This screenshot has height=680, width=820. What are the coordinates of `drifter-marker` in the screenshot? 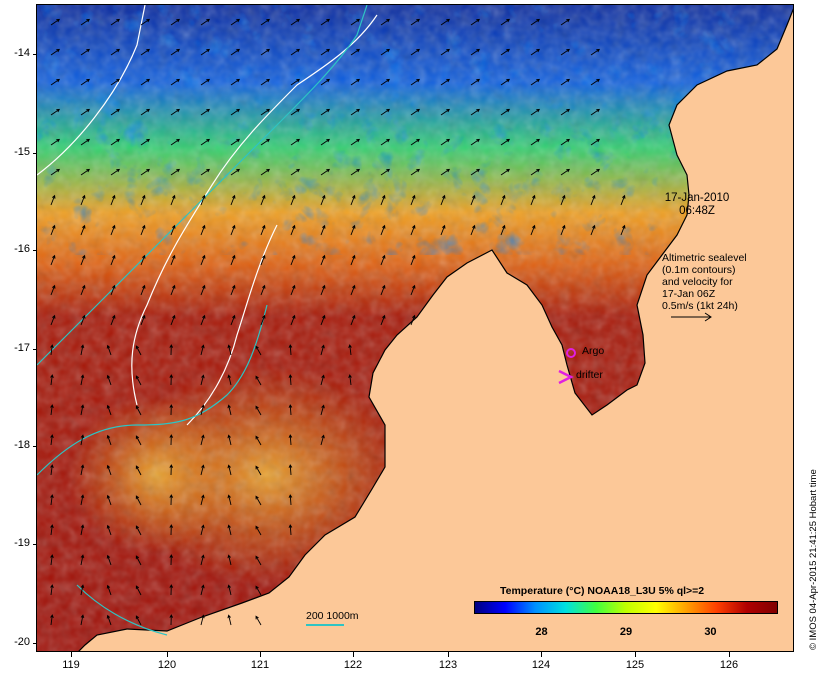 It's located at (566, 377).